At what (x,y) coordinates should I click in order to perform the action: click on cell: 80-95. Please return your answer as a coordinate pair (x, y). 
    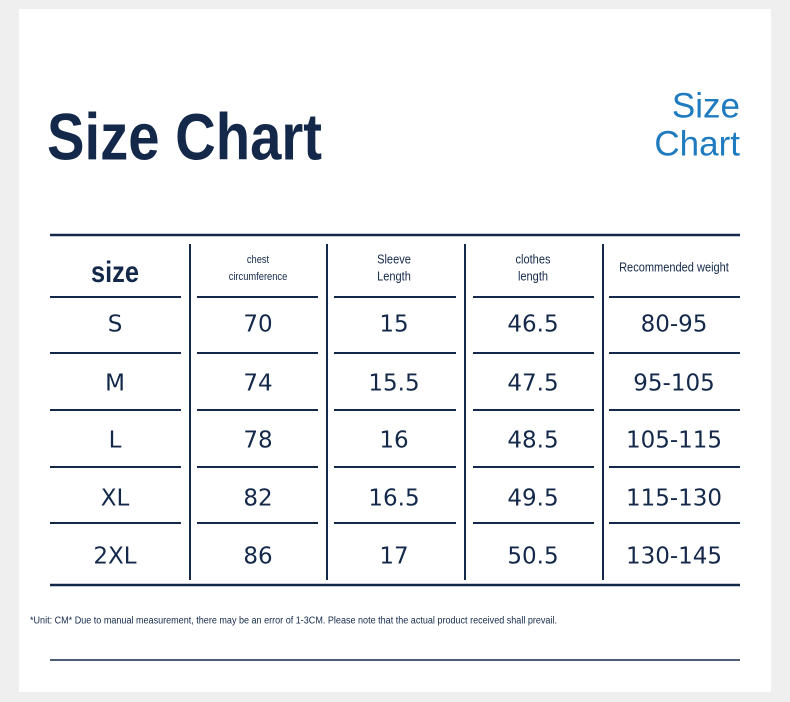
    Looking at the image, I should click on (674, 325).